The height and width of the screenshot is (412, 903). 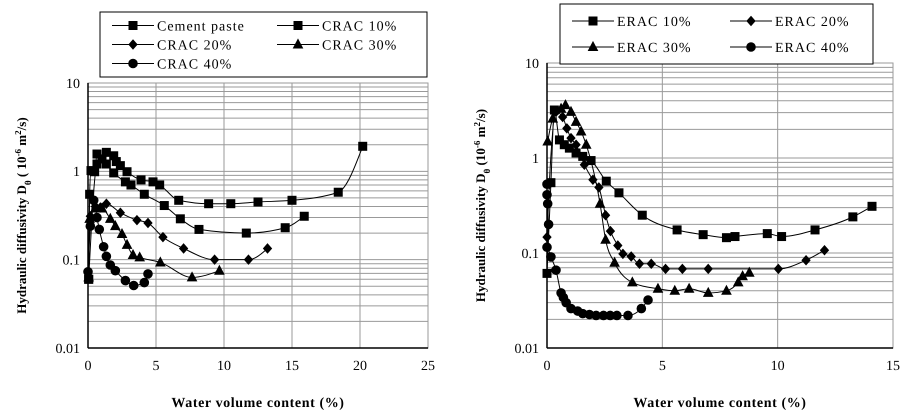 I want to click on legend-label: CRAC 20%, so click(x=194, y=46).